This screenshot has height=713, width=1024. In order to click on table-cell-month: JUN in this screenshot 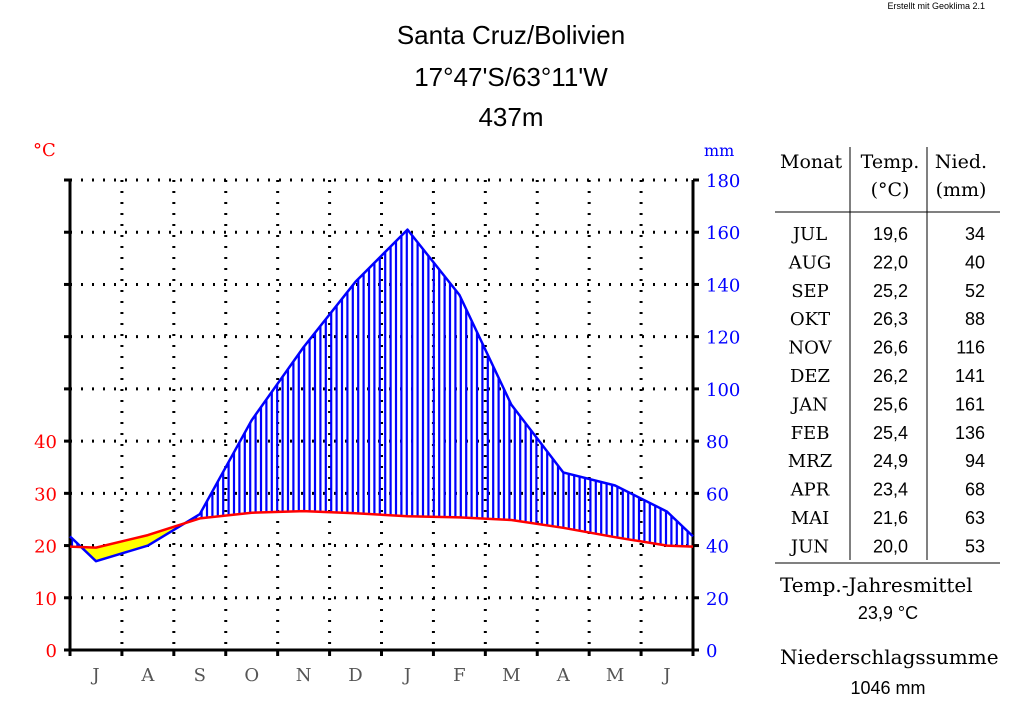, I will do `click(809, 546)`.